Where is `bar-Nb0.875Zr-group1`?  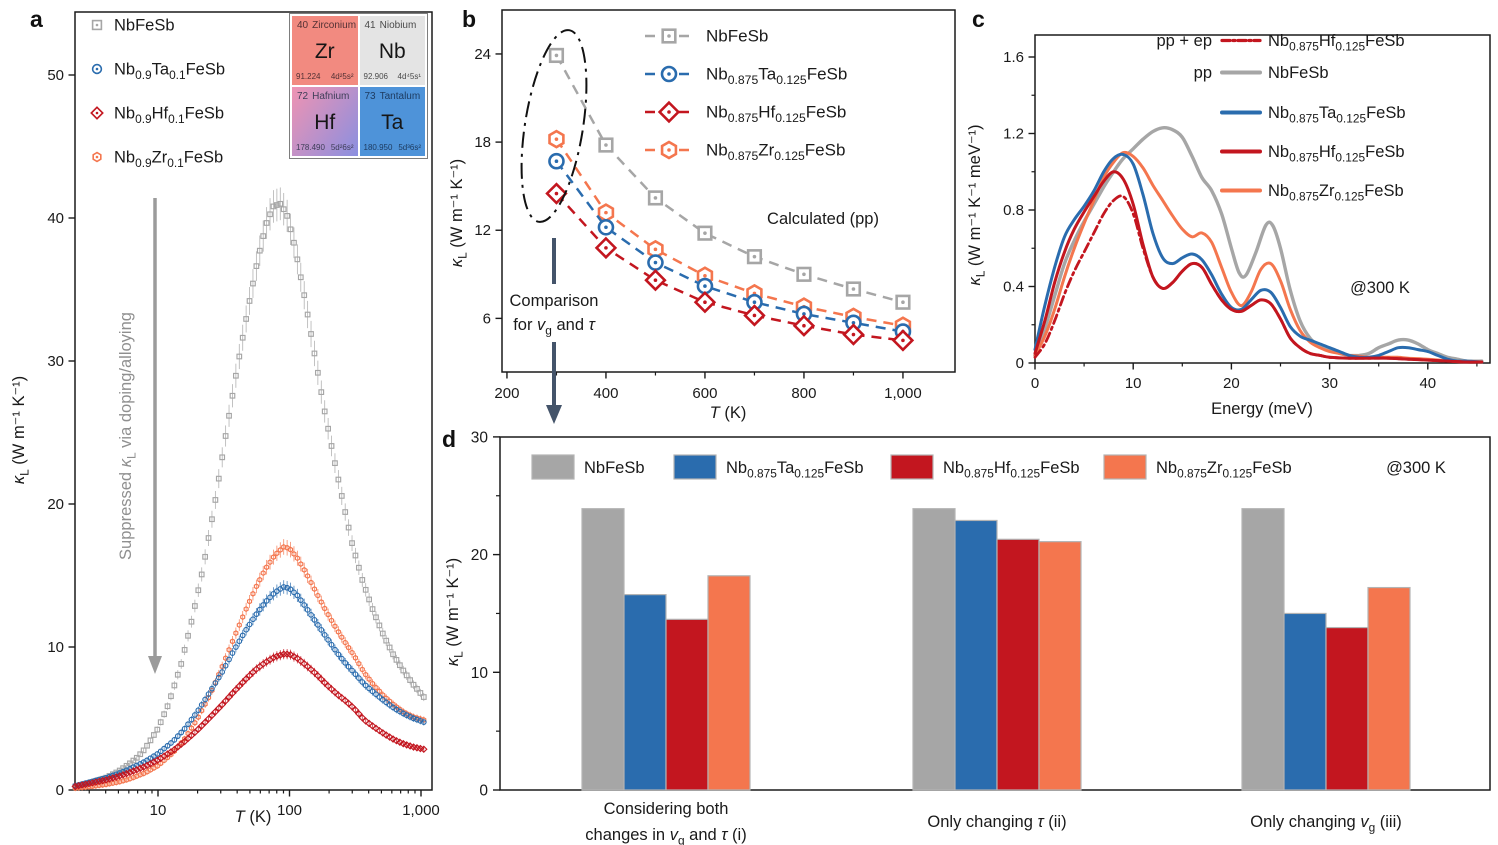 bar-Nb0.875Zr-group1 is located at coordinates (729, 683).